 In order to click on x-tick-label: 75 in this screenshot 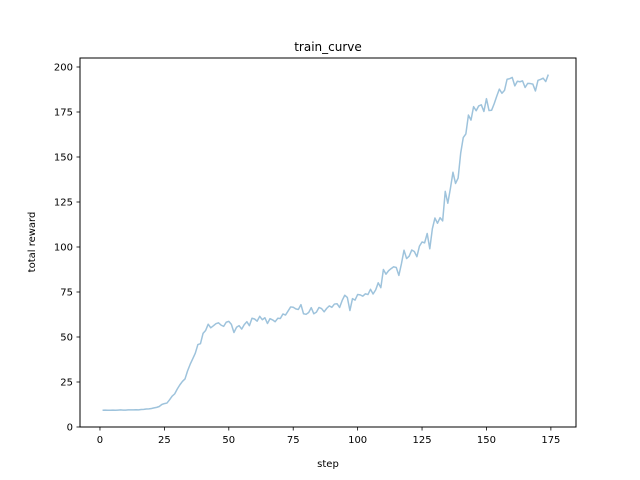, I will do `click(293, 440)`.